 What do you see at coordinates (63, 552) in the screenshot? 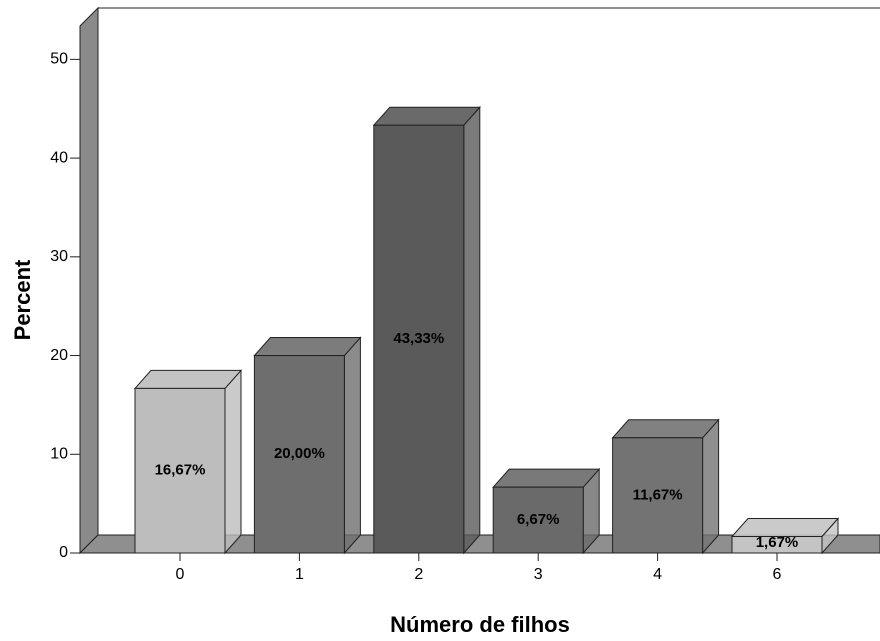
I see `y-tick-label: 0` at bounding box center [63, 552].